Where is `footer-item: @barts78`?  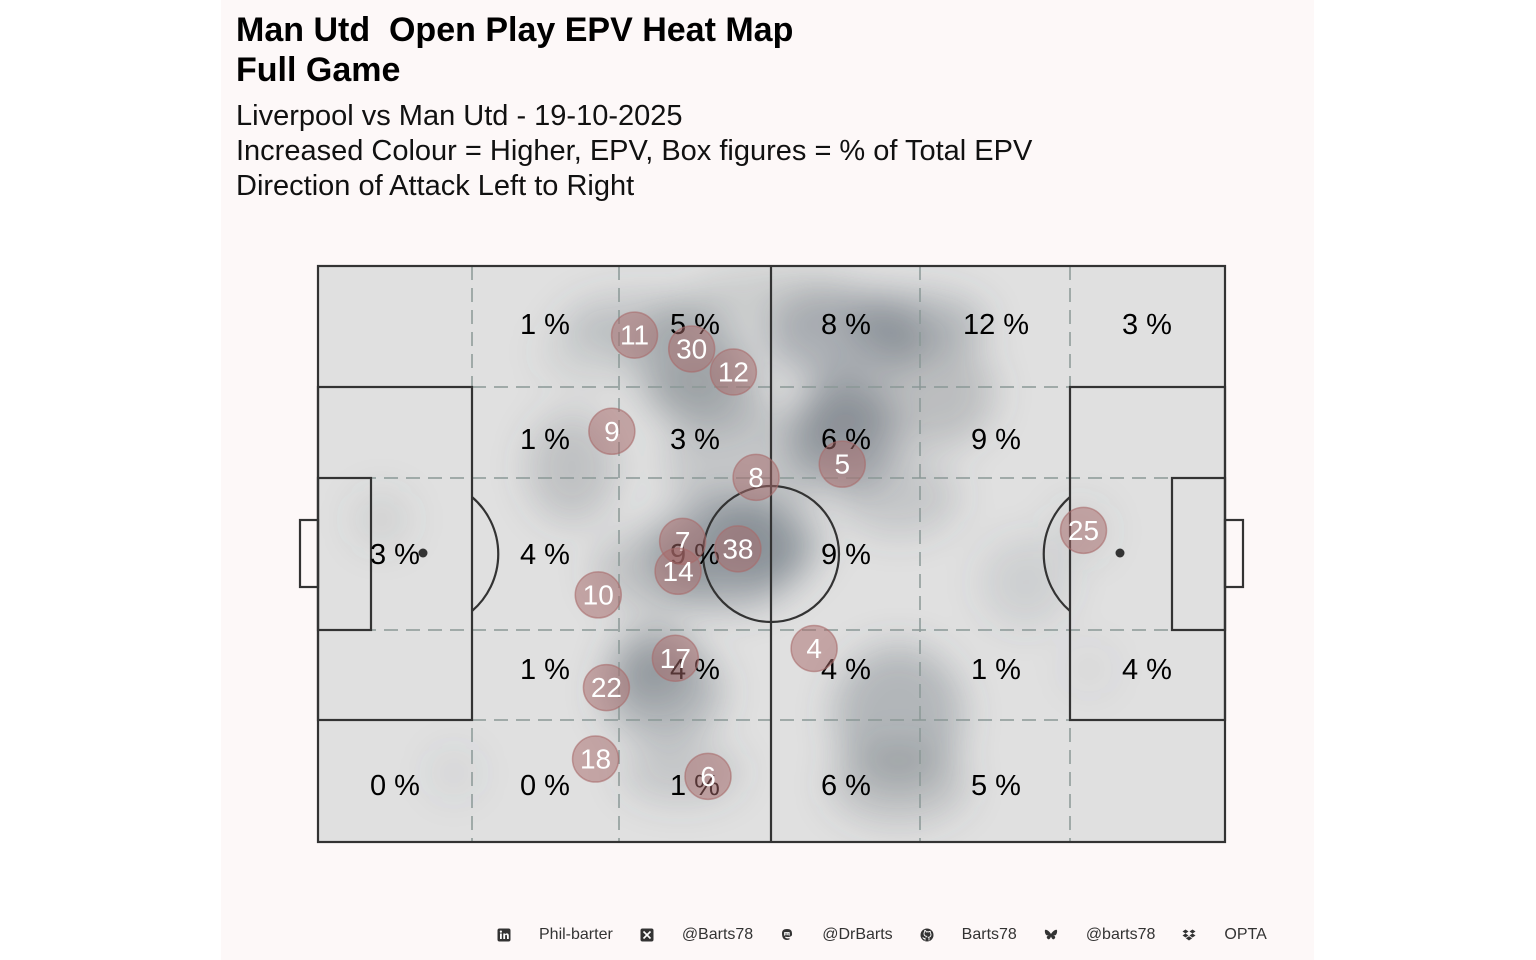
footer-item: @barts78 is located at coordinates (1100, 935).